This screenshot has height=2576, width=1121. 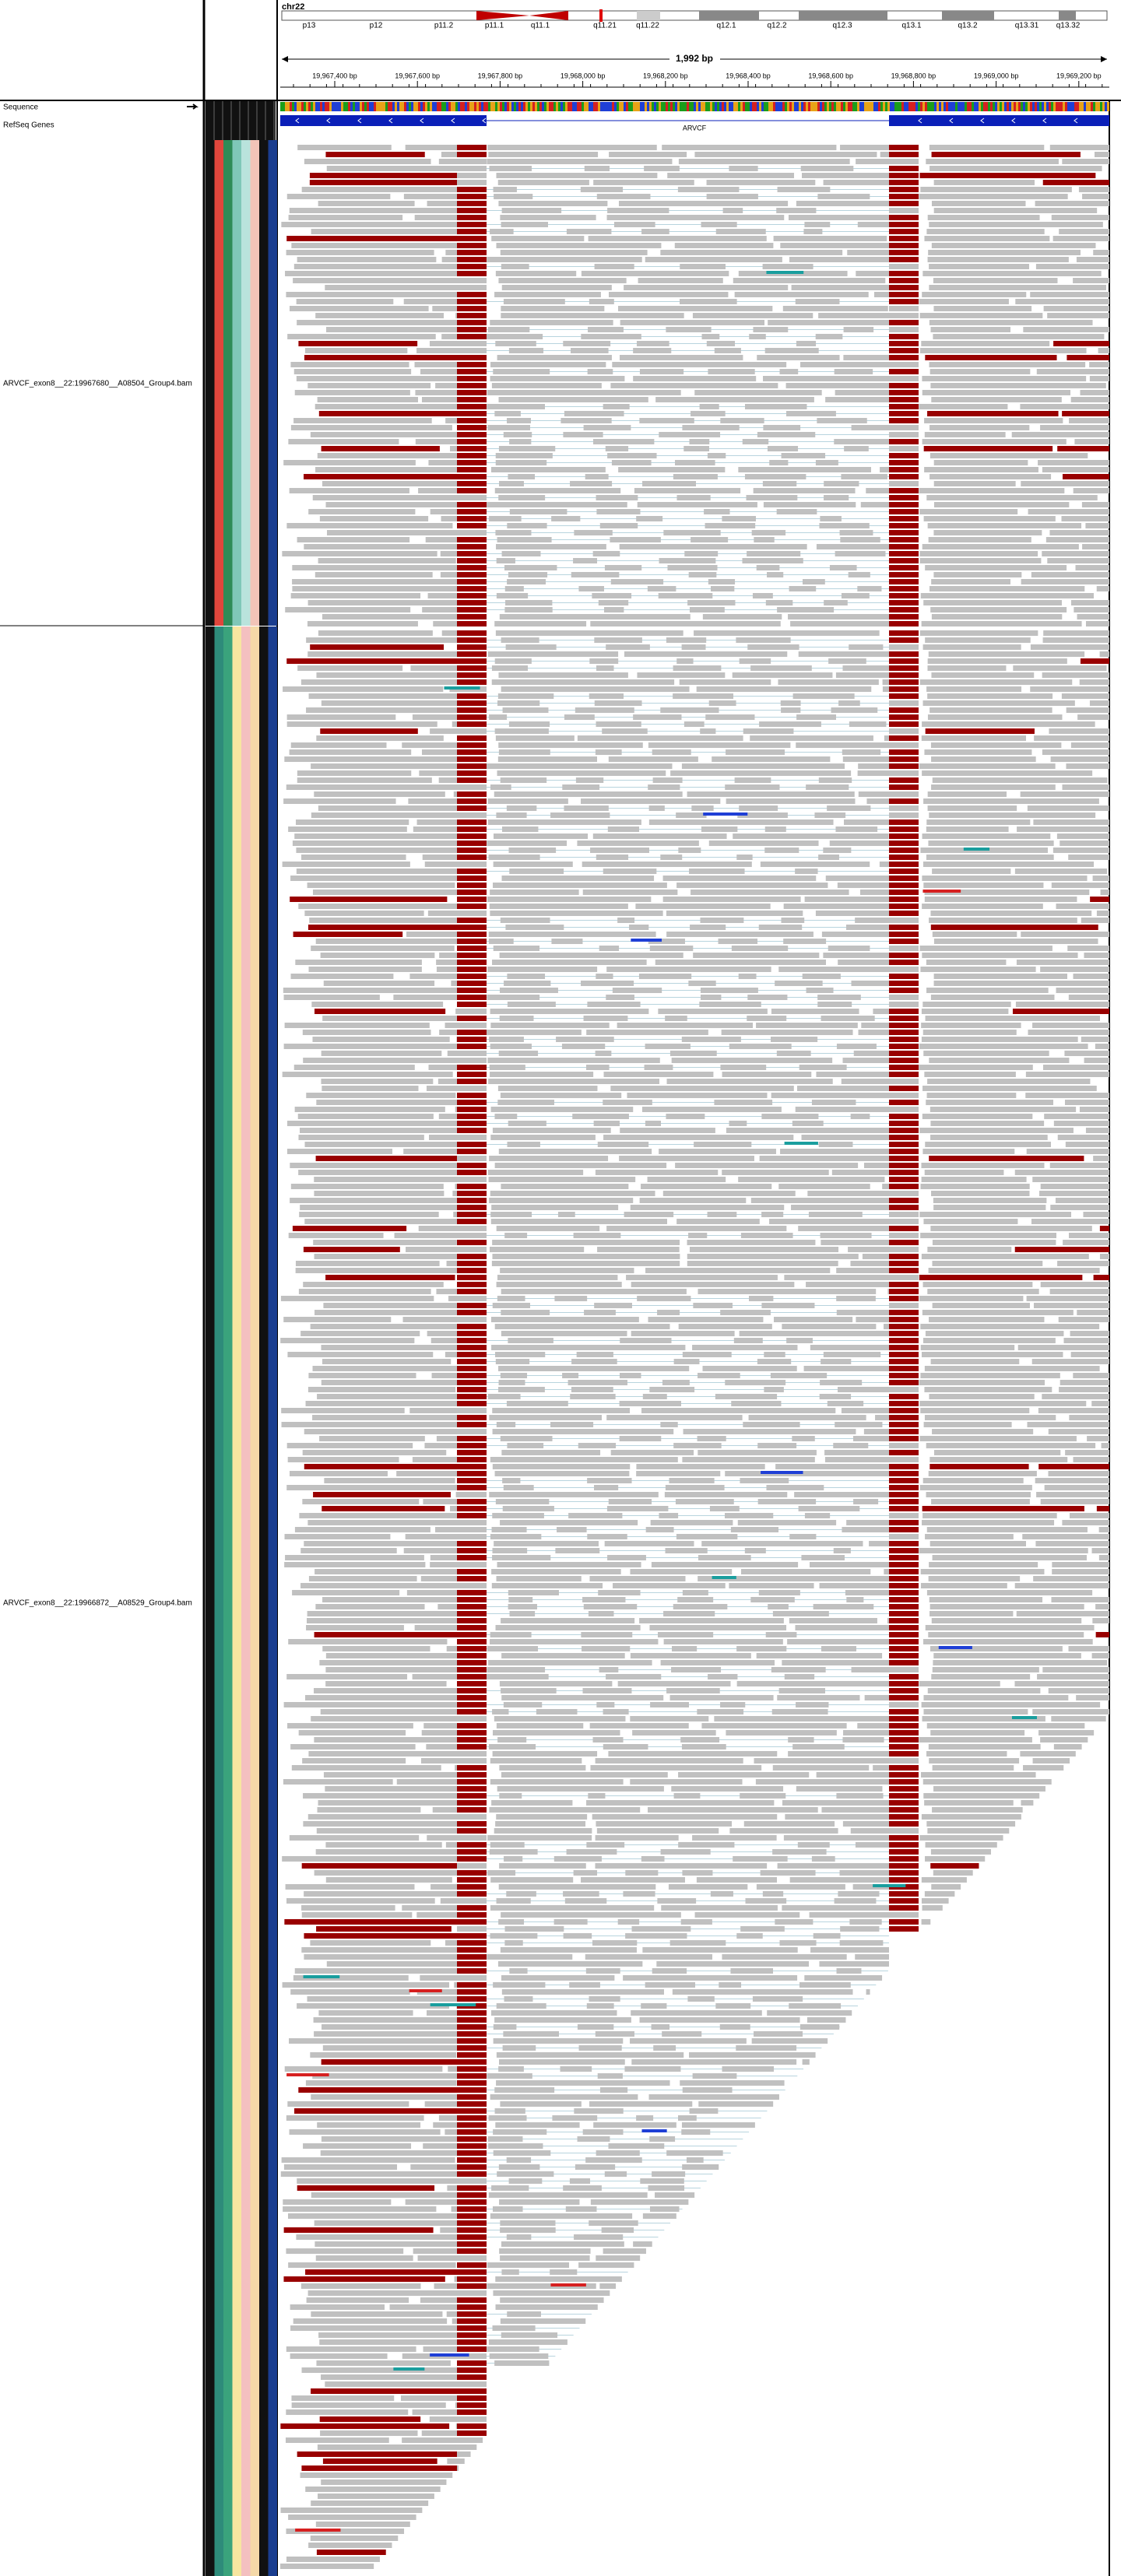 I want to click on gene-strand, so click(x=920, y=121).